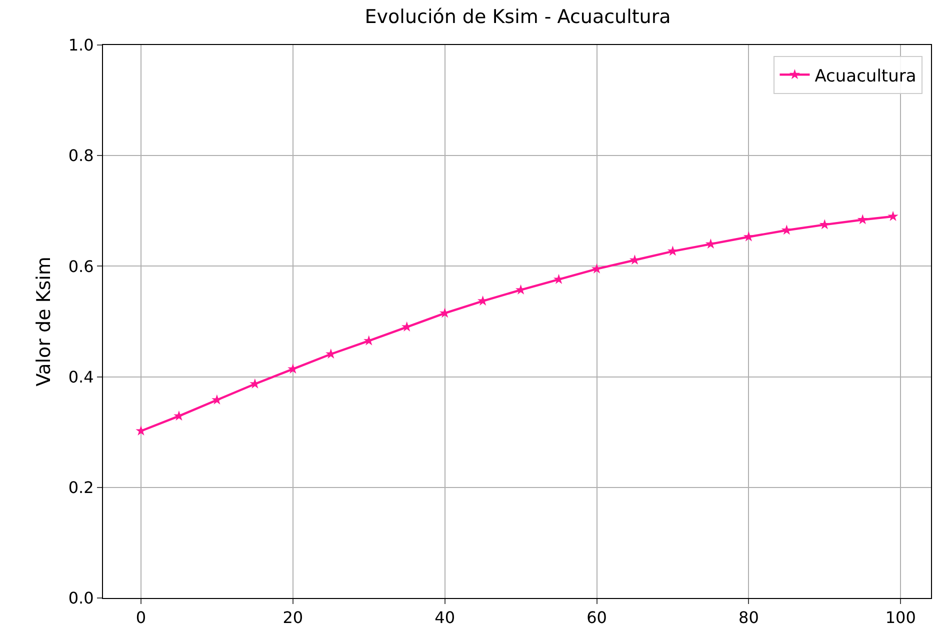 The image size is (933, 638). Describe the element at coordinates (293, 618) in the screenshot. I see `x-tick-label: 20` at that location.